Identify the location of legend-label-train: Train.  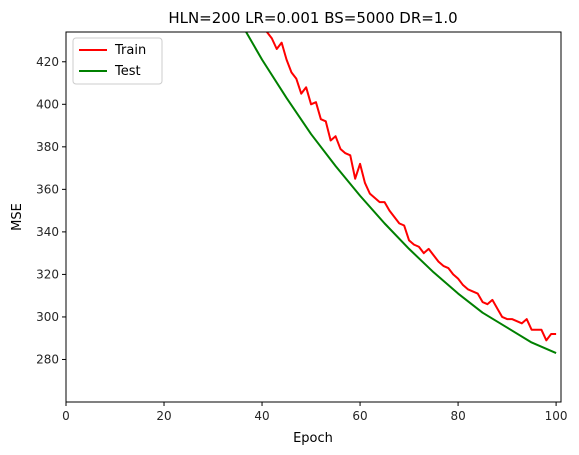
(130, 50).